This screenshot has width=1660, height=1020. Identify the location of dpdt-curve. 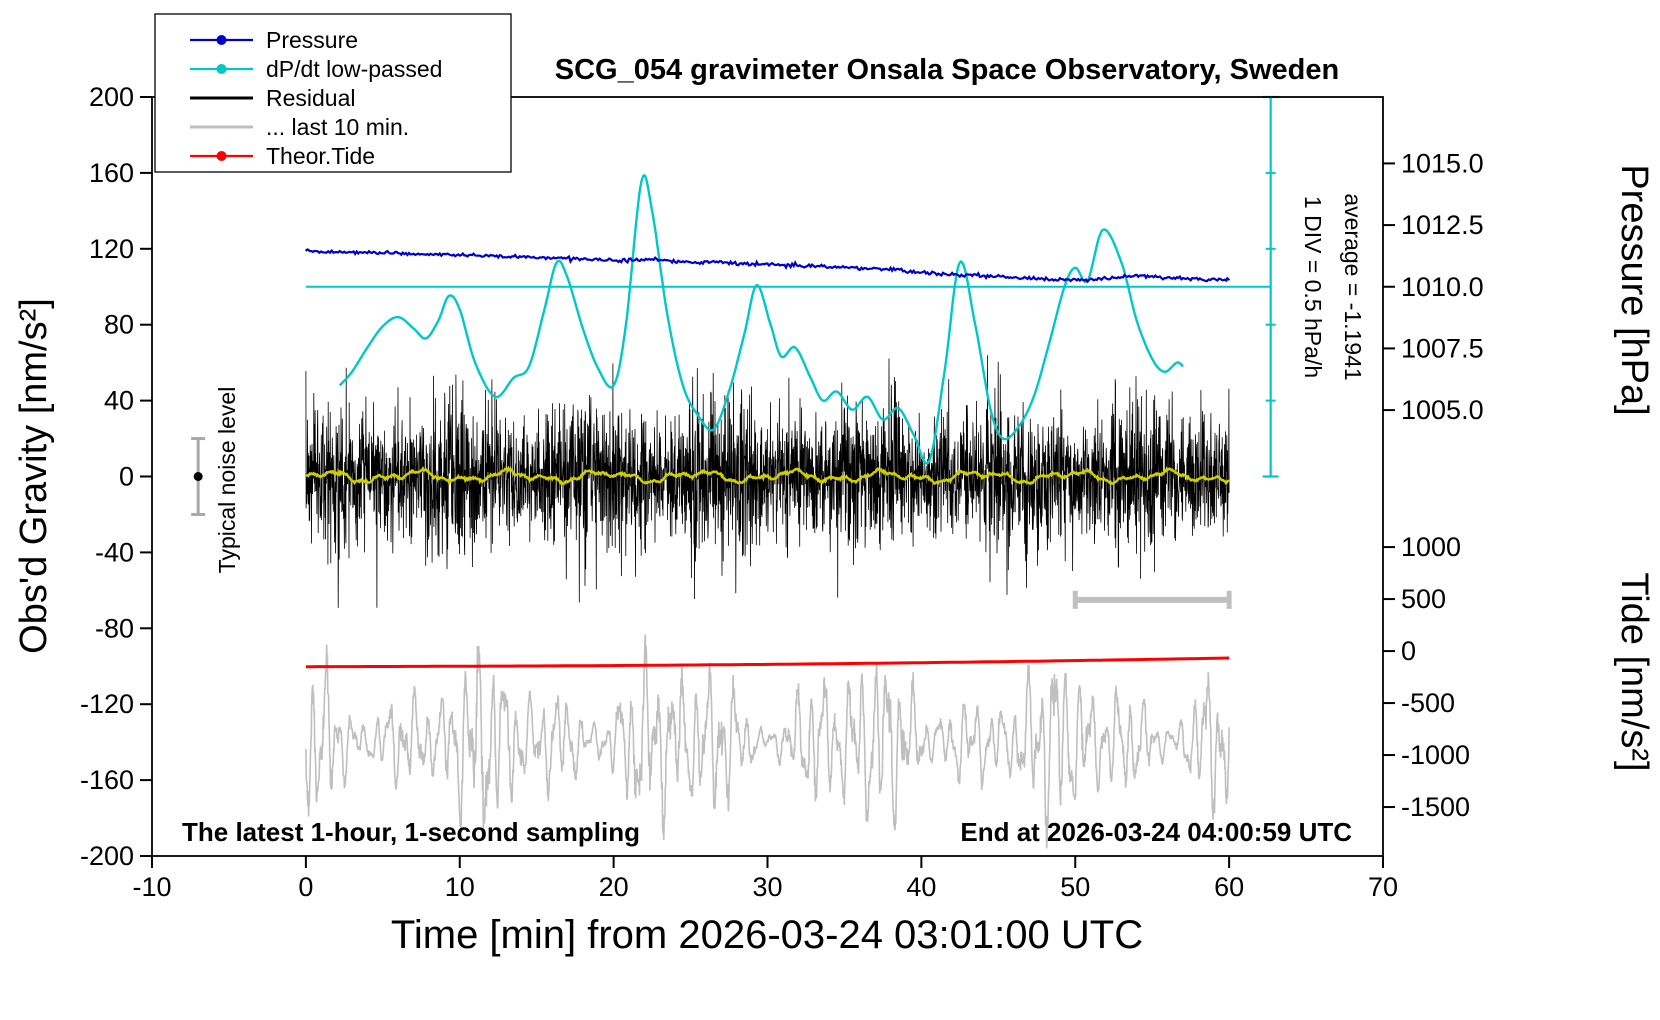
(761, 319).